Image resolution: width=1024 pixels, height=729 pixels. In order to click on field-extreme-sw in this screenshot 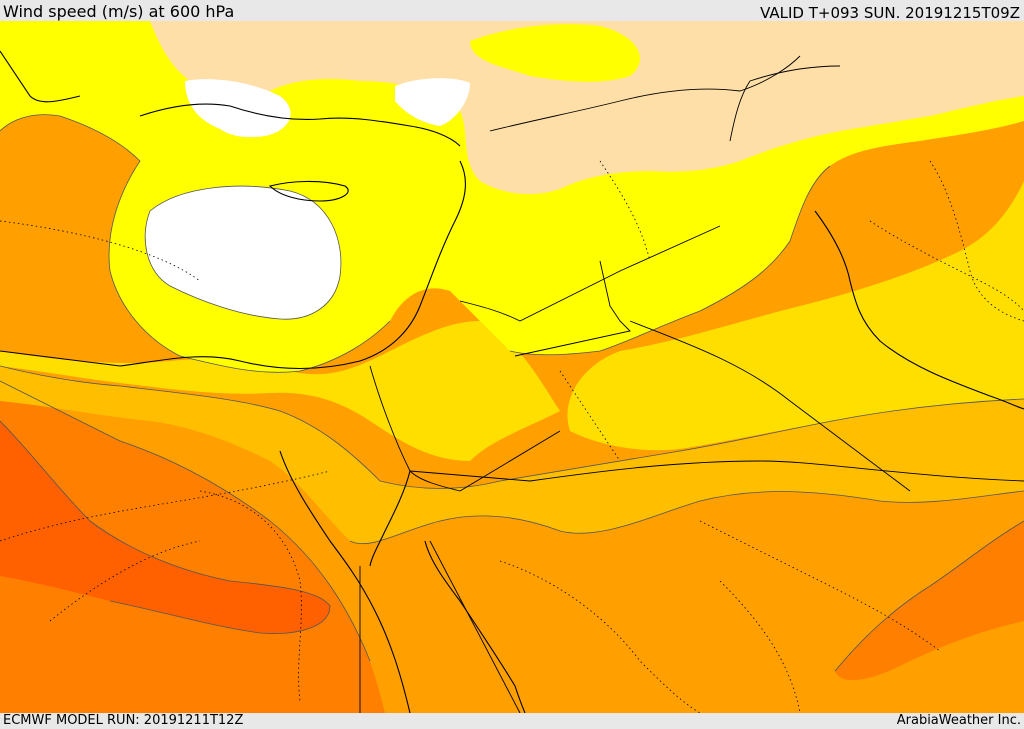, I will do `click(165, 527)`.